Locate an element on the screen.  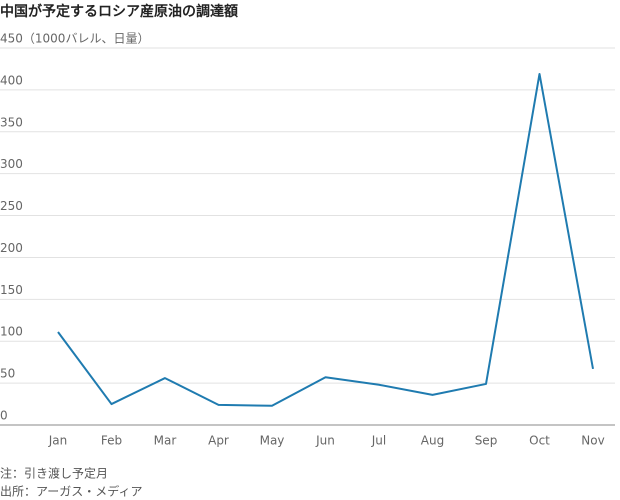
y-tick-label: 50 is located at coordinates (7, 374).